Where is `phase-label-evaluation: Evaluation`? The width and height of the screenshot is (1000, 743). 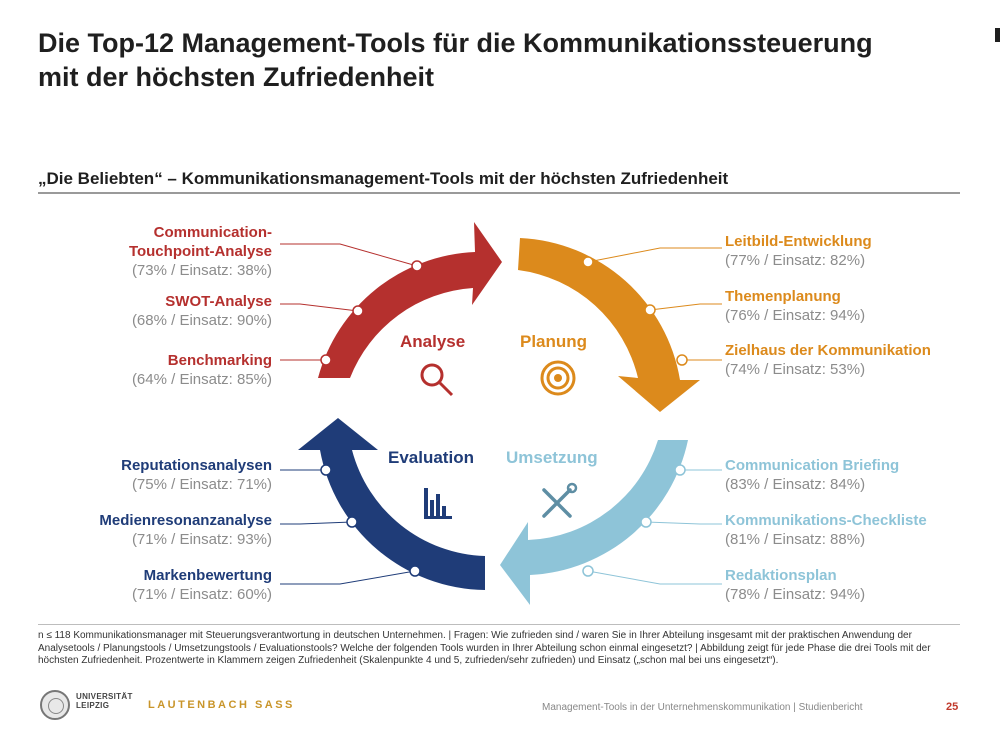 phase-label-evaluation: Evaluation is located at coordinates (431, 457).